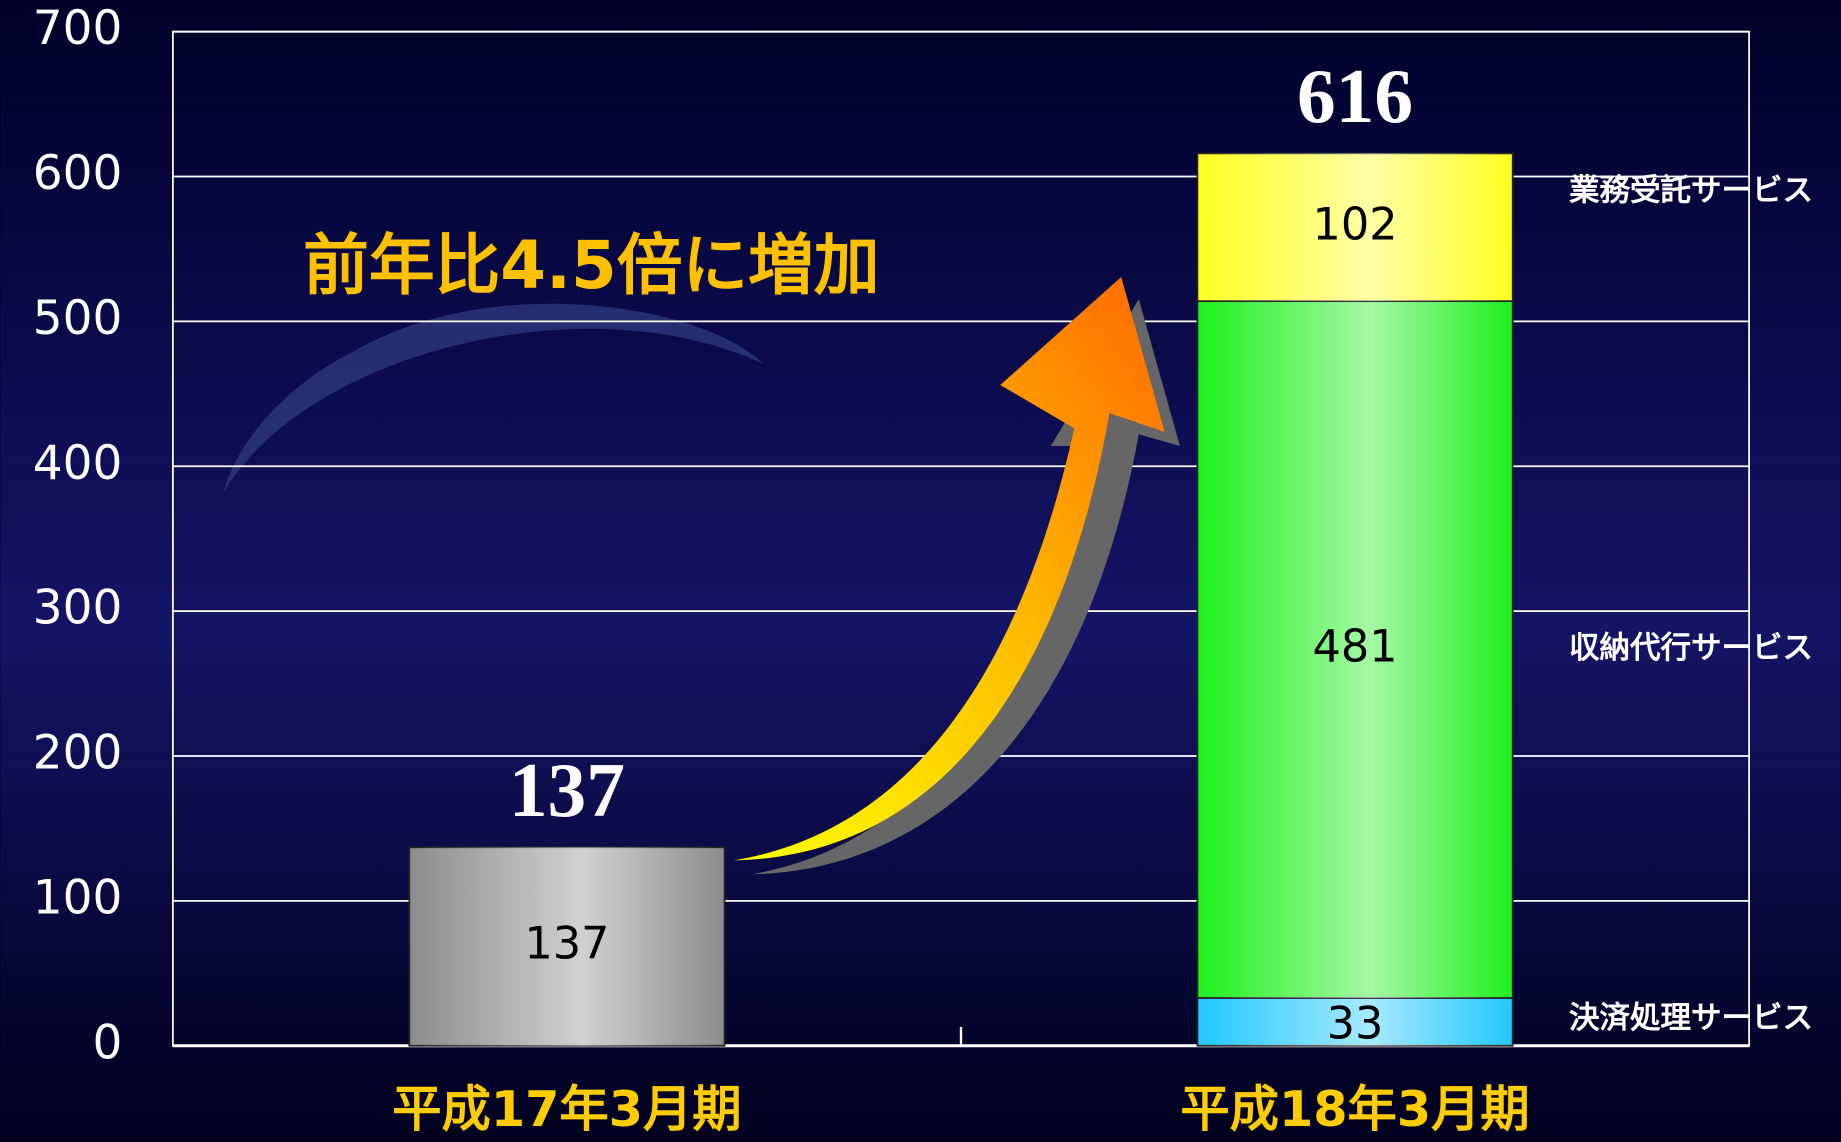  What do you see at coordinates (1691, 191) in the screenshot?
I see `legend-label: 業務受託サービス` at bounding box center [1691, 191].